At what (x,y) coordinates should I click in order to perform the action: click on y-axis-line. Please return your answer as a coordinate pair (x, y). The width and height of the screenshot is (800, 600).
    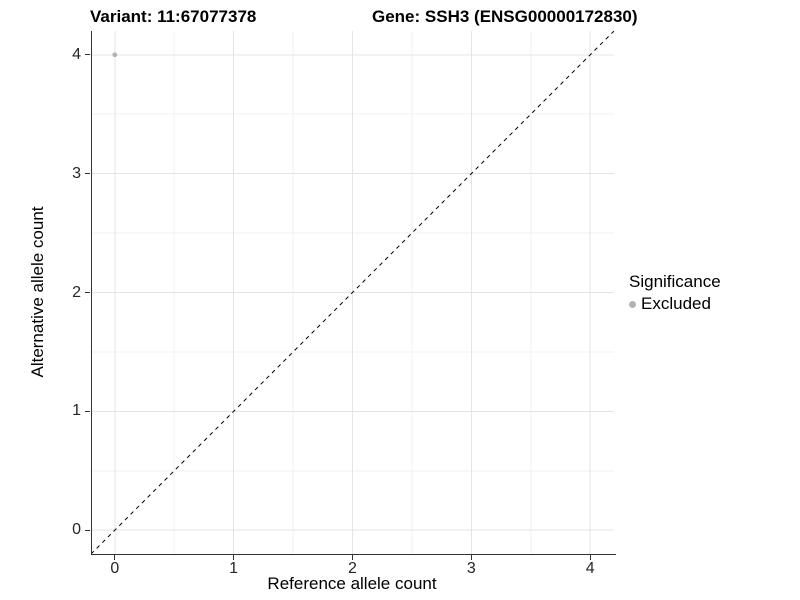
    Looking at the image, I should click on (91, 293).